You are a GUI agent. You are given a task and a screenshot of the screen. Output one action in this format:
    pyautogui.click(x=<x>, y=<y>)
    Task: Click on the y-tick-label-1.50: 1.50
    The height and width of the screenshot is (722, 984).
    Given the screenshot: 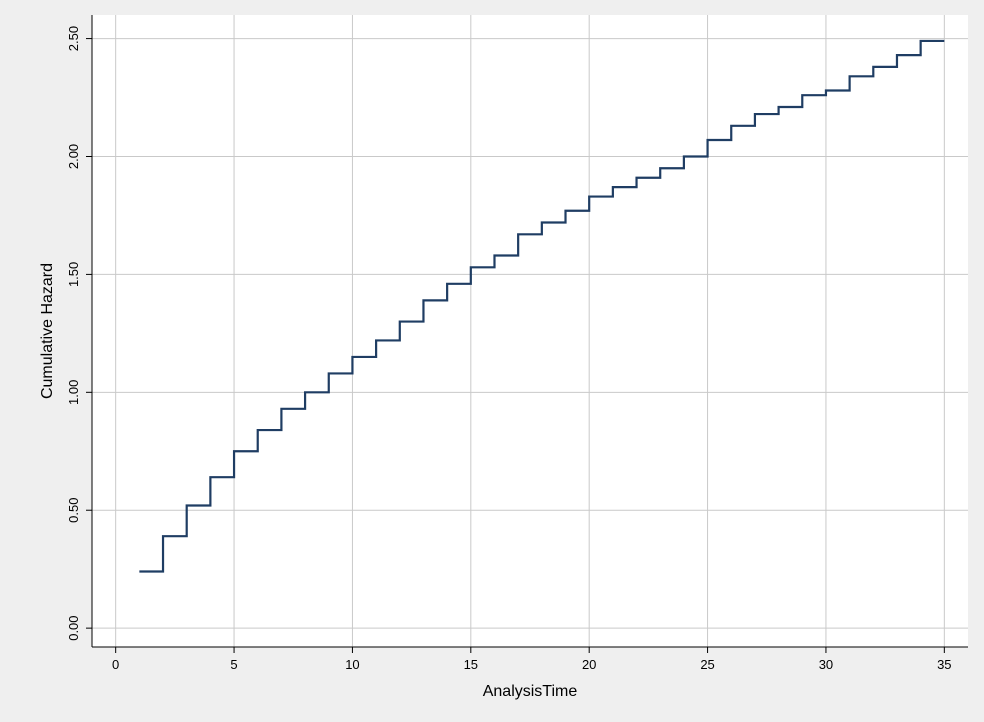 What is the action you would take?
    pyautogui.click(x=73, y=274)
    